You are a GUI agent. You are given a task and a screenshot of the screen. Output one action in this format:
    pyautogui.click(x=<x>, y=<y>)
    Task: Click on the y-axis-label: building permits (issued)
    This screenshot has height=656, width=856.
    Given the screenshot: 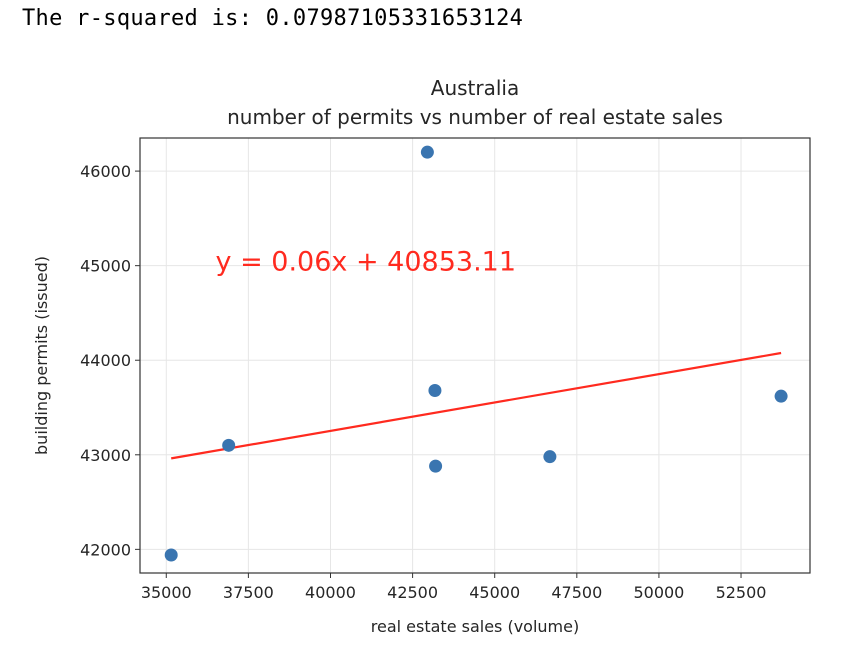 What is the action you would take?
    pyautogui.click(x=41, y=355)
    